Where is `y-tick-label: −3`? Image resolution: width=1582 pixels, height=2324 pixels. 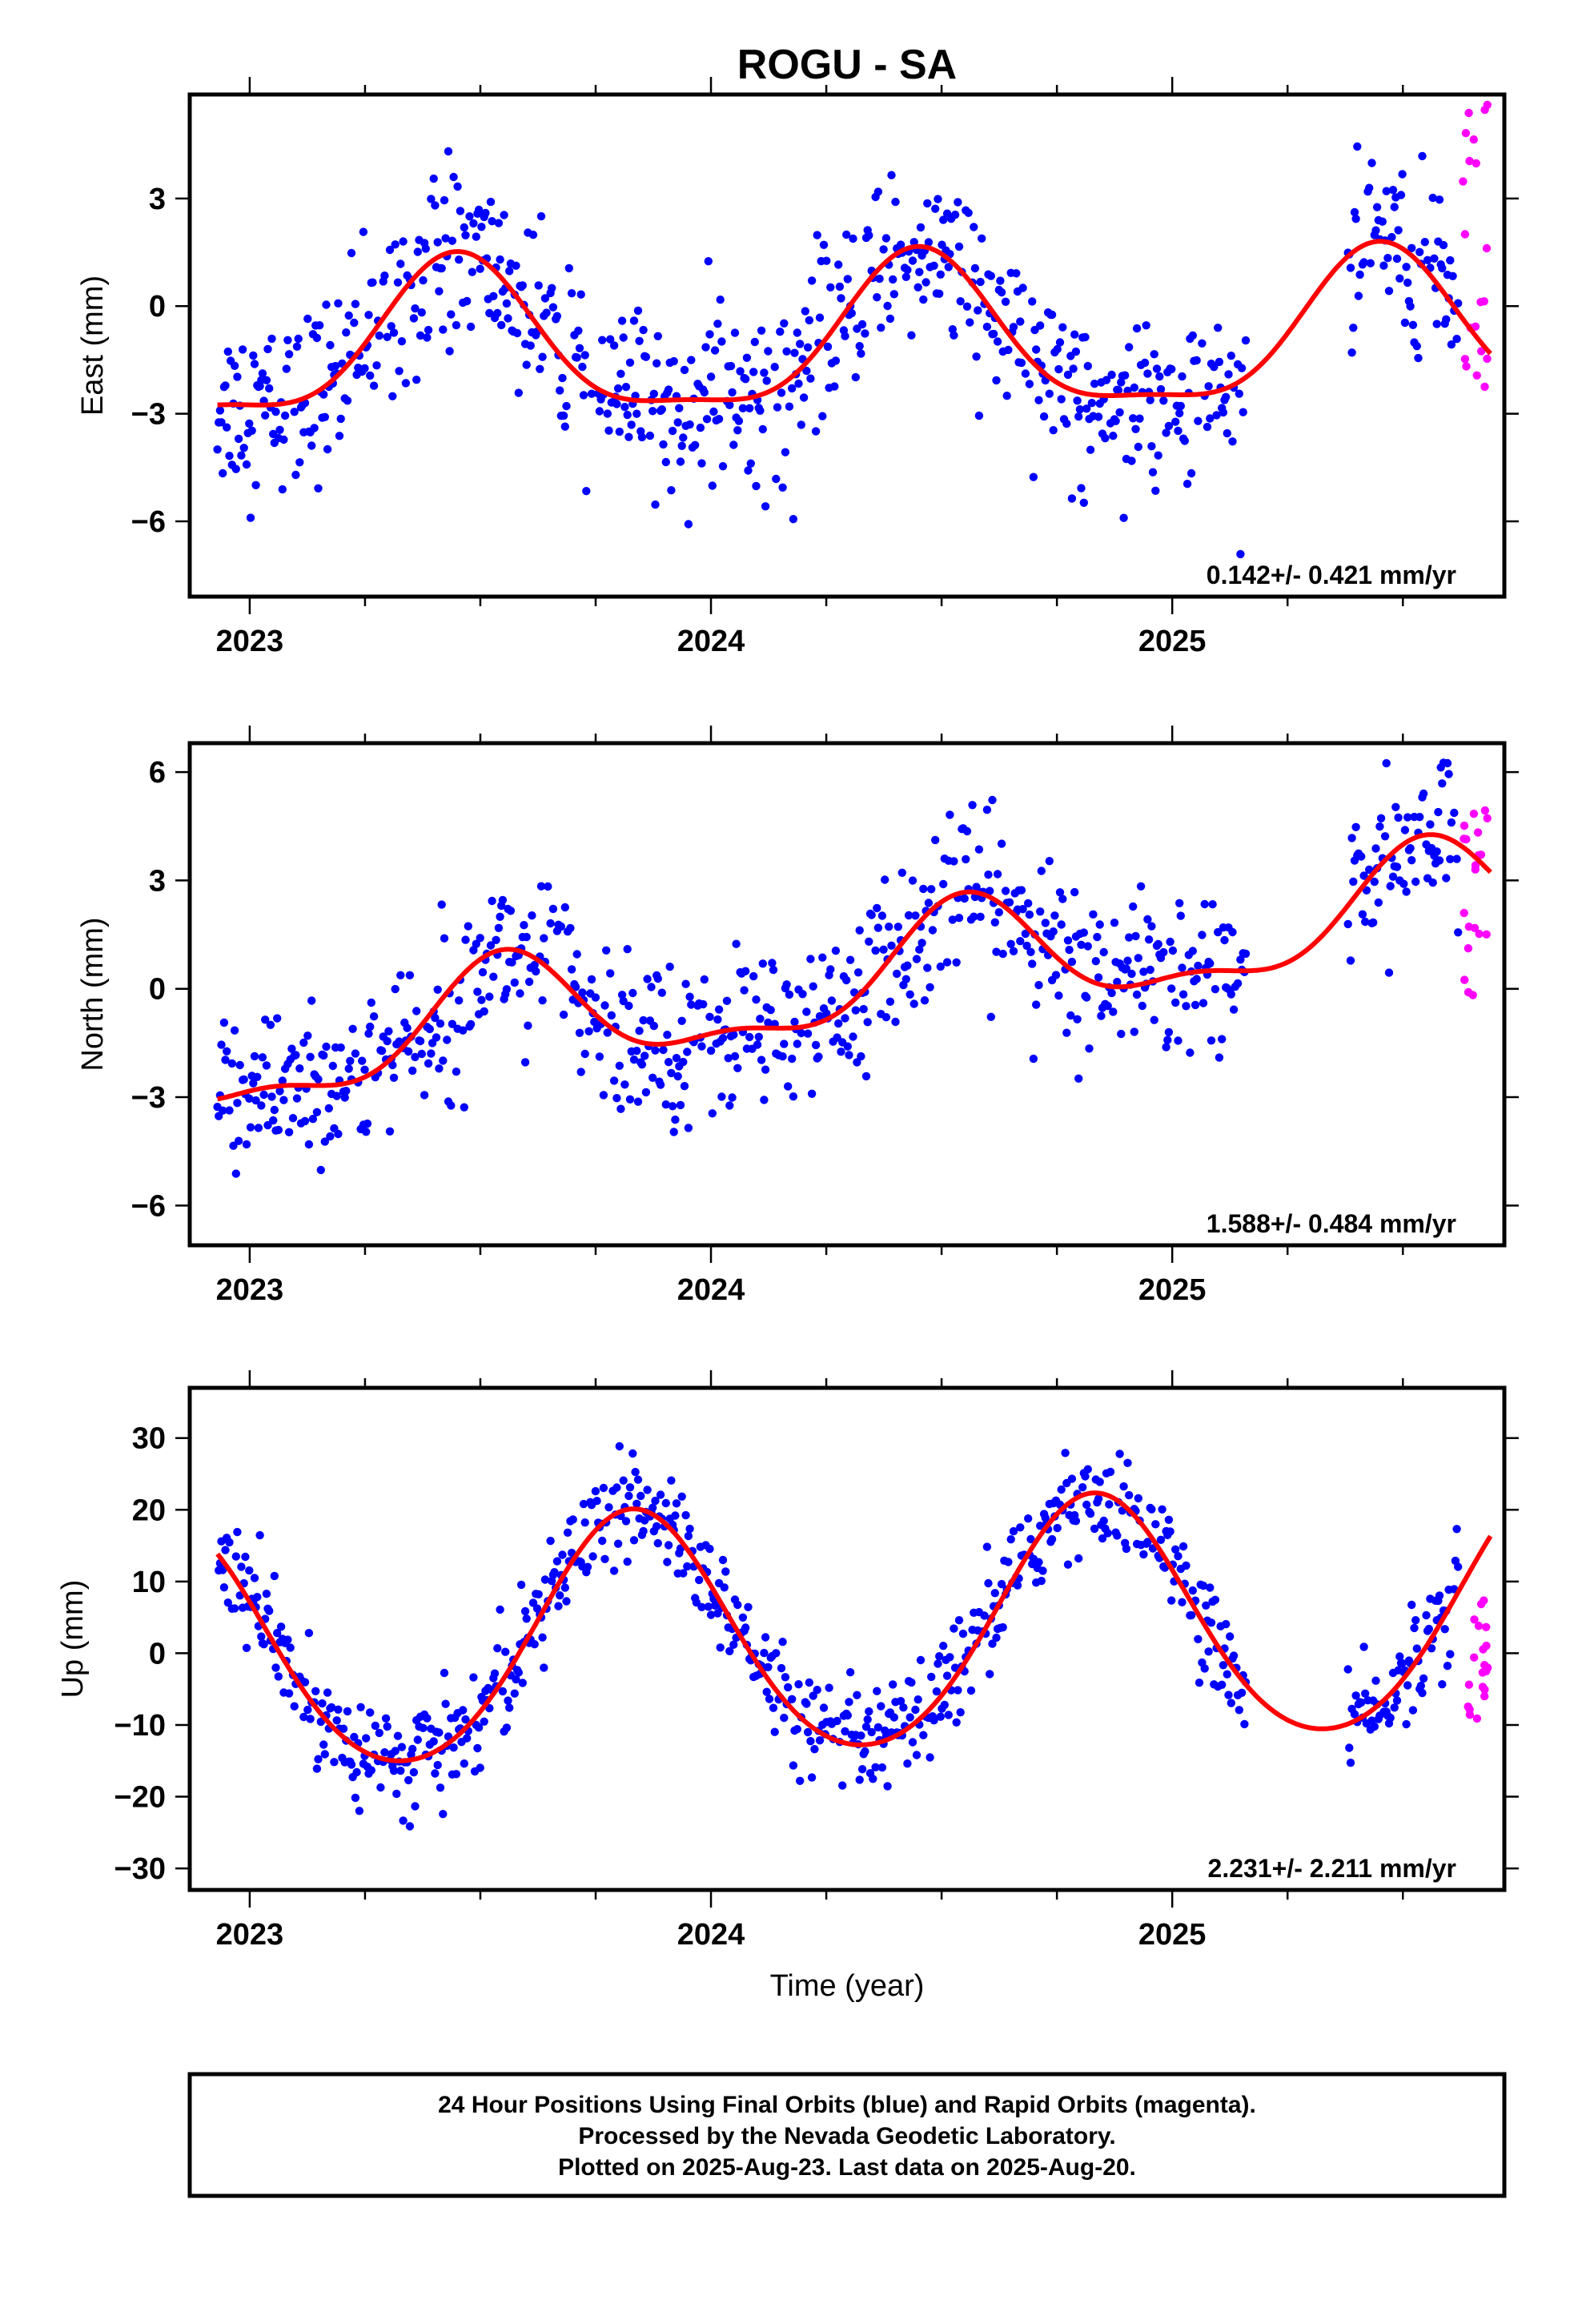
y-tick-label: −3 is located at coordinates (148, 415).